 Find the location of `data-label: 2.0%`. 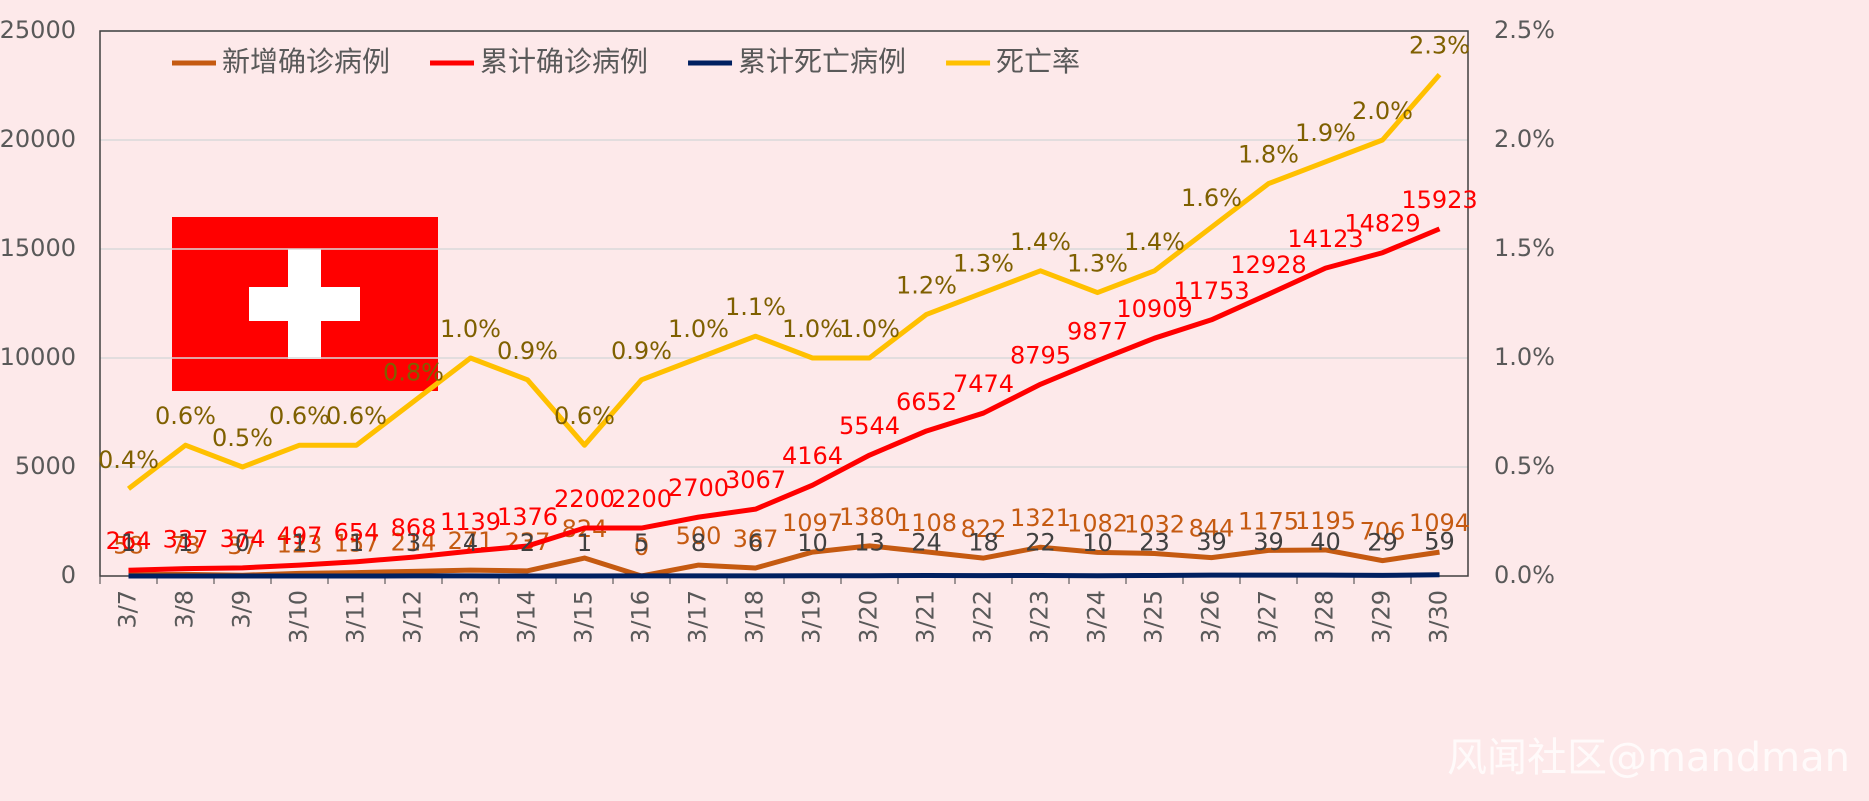

data-label: 2.0% is located at coordinates (1382, 111).